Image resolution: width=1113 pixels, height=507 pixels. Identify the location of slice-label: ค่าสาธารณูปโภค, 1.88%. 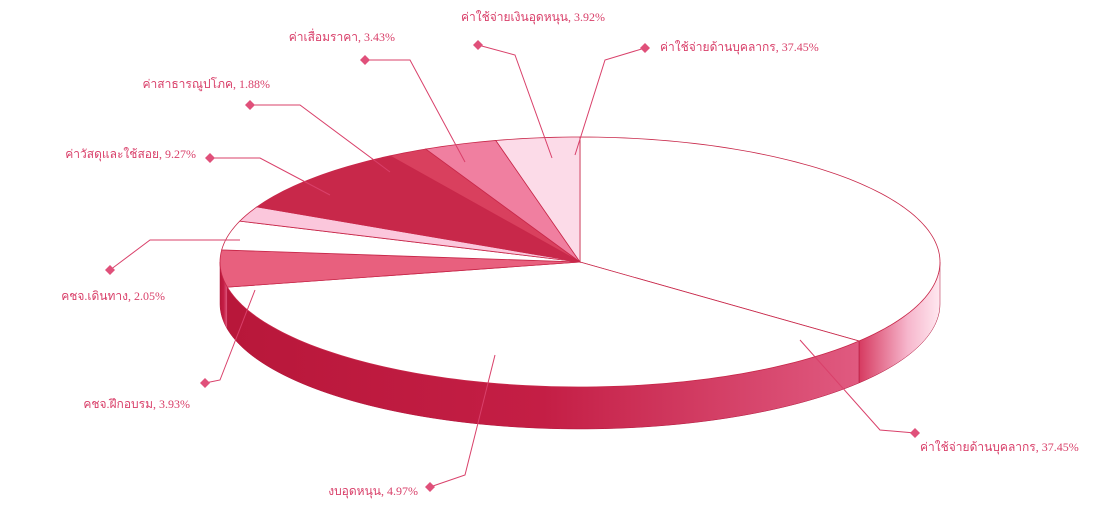
(206, 84).